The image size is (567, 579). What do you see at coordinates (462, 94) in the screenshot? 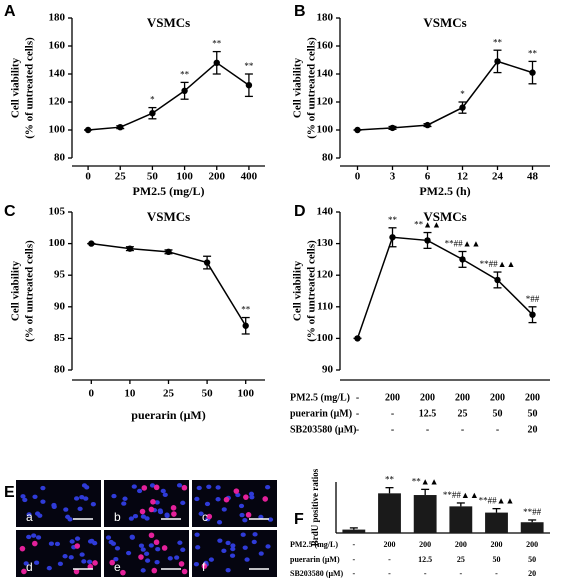
I see `significance-label: *` at bounding box center [462, 94].